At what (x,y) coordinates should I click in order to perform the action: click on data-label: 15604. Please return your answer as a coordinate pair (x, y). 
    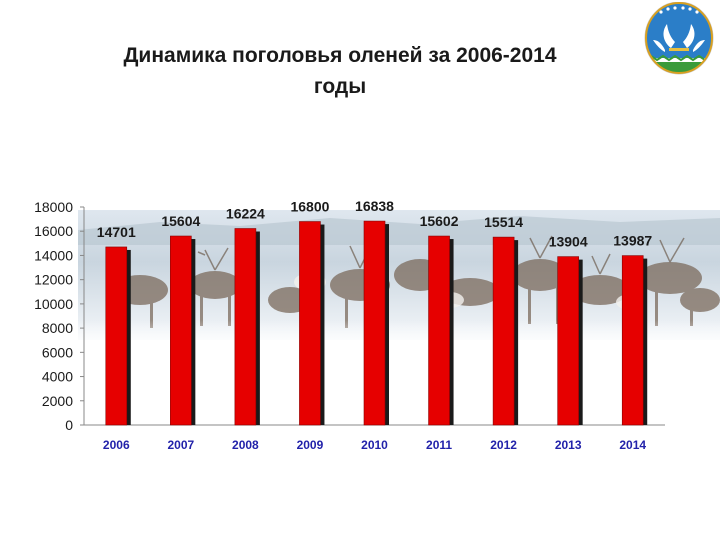
    Looking at the image, I should click on (180, 221).